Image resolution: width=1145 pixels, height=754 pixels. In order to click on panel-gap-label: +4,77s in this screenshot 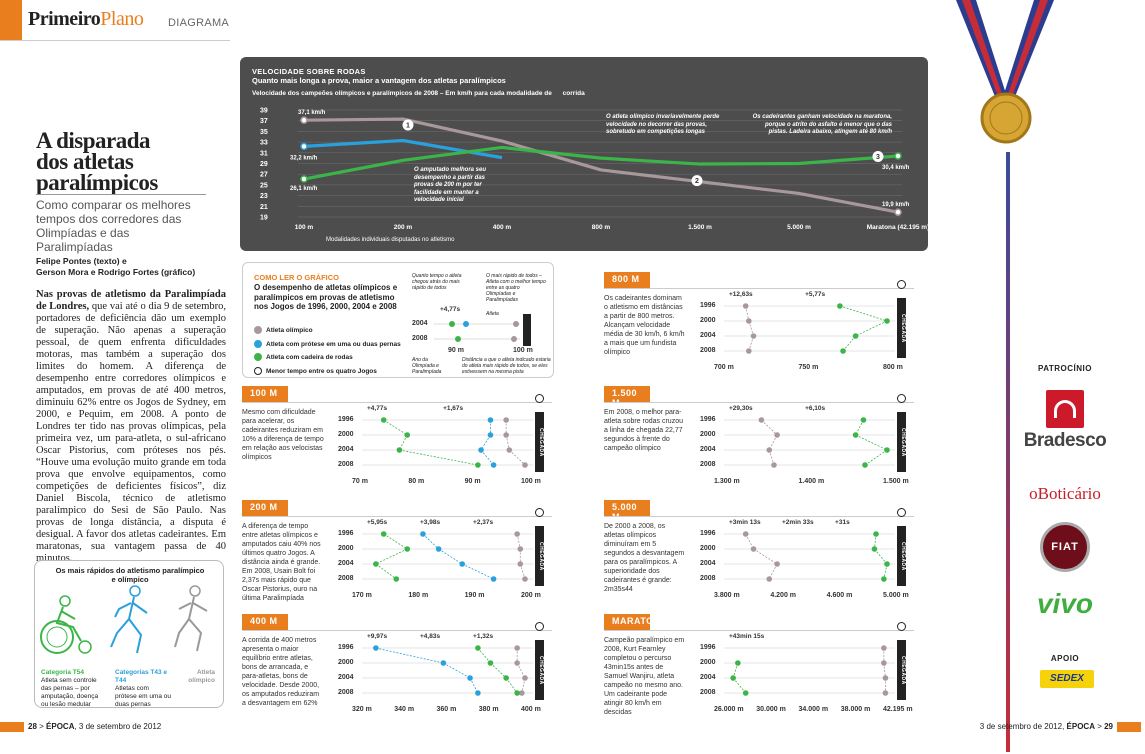, I will do `click(377, 408)`.